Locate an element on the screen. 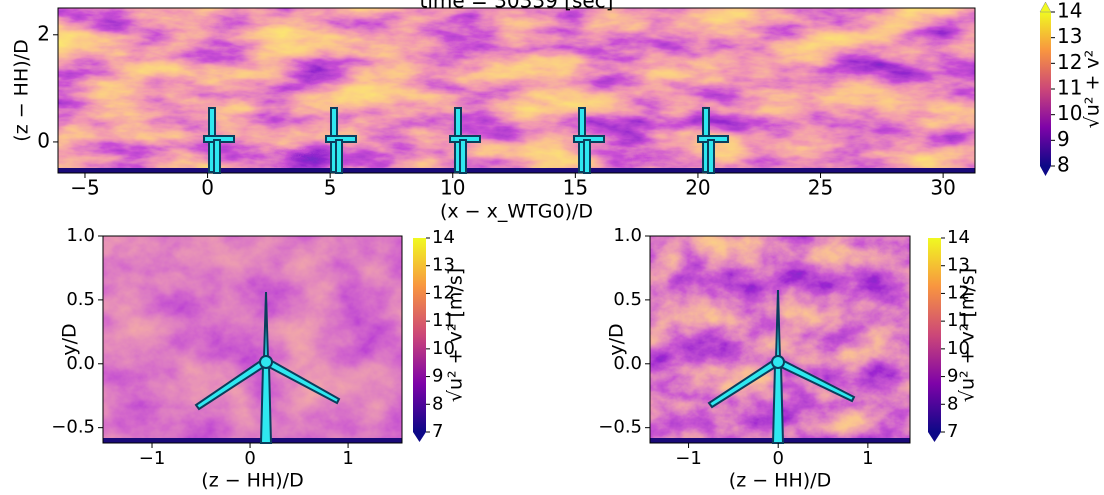 Image resolution: width=1104 pixels, height=495 pixels. x-tick-label: −5 is located at coordinates (84, 188).